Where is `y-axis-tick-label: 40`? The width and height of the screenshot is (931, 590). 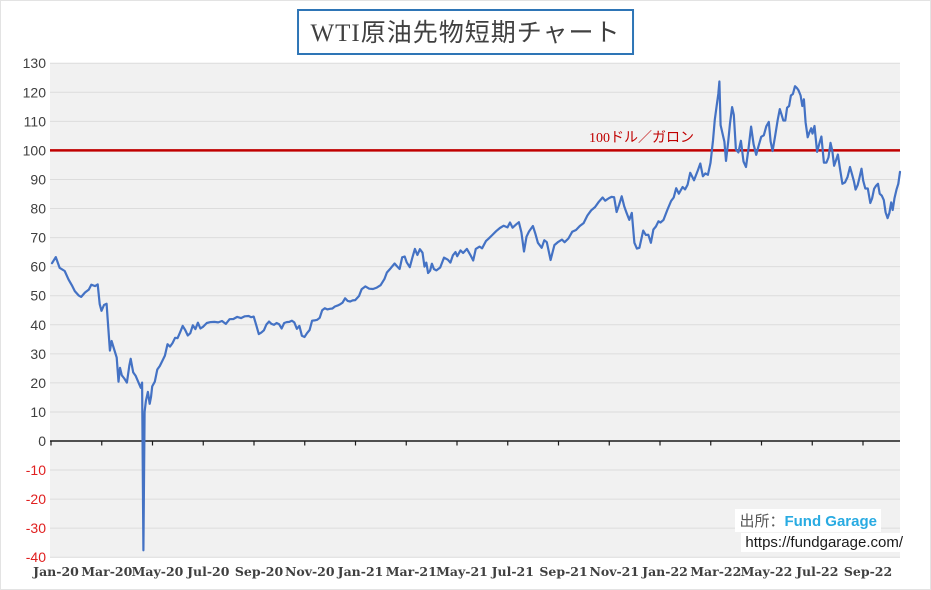 y-axis-tick-label: 40 is located at coordinates (38, 325).